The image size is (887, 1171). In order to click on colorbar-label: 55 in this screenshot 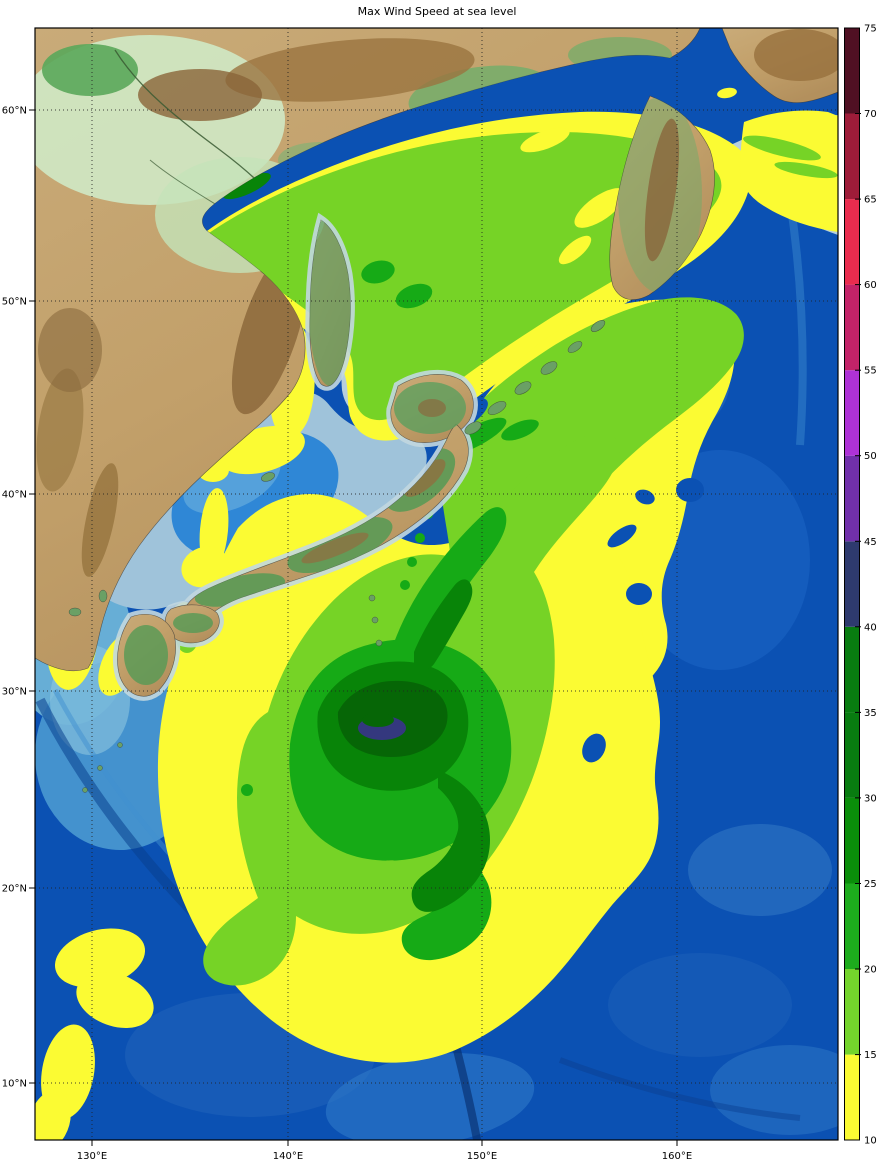, I will do `click(870, 371)`.